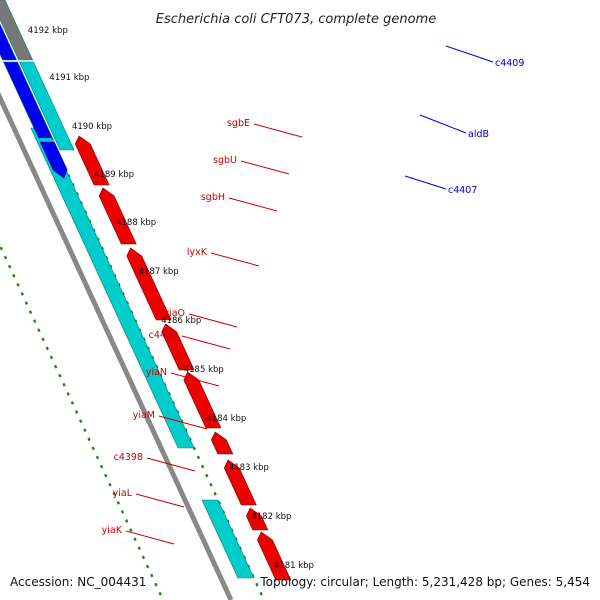  I want to click on kbp-tick-label: 4189 kbp, so click(114, 175).